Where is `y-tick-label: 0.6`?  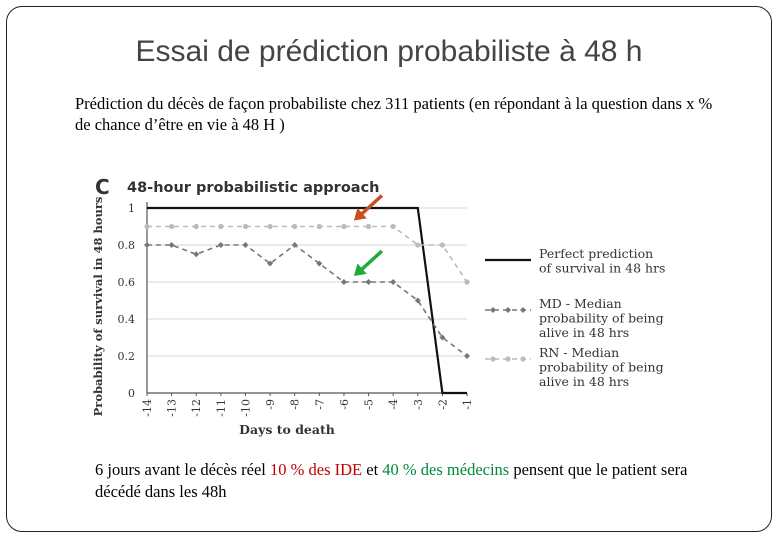
y-tick-label: 0.6 is located at coordinates (127, 282).